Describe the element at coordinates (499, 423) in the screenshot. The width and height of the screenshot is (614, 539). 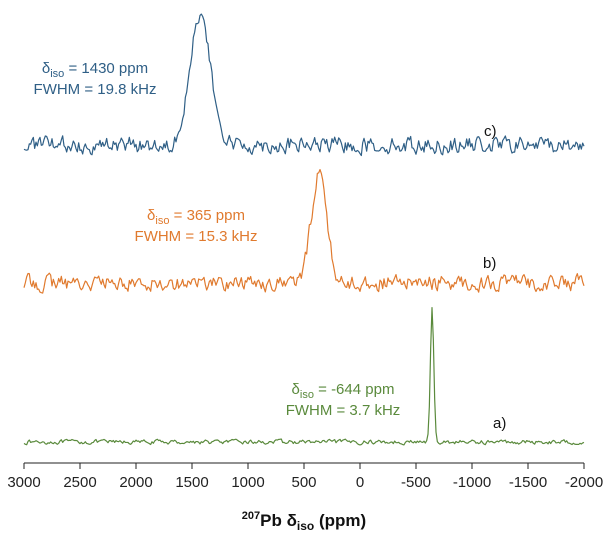
I see `trace-label-a: a)` at that location.